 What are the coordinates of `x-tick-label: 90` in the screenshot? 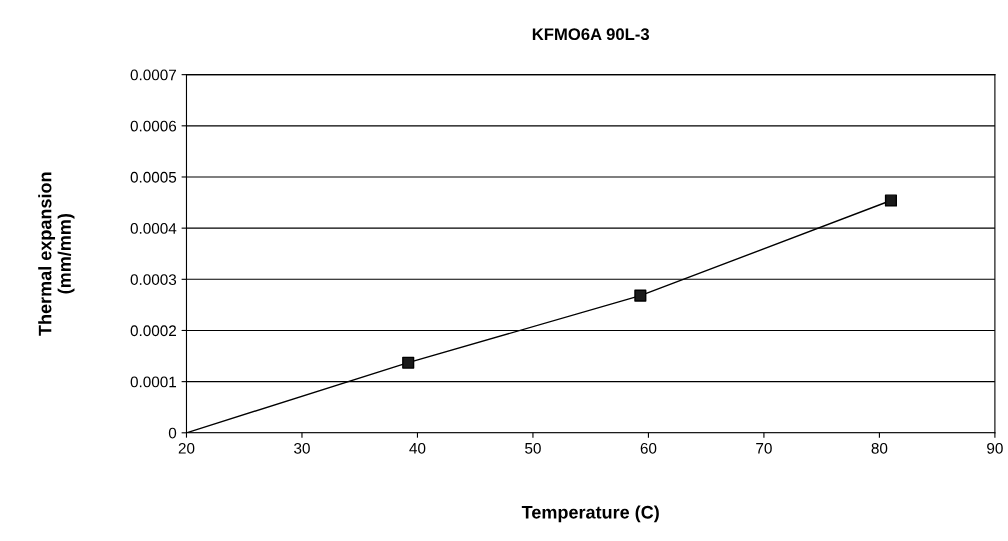 It's located at (995, 448).